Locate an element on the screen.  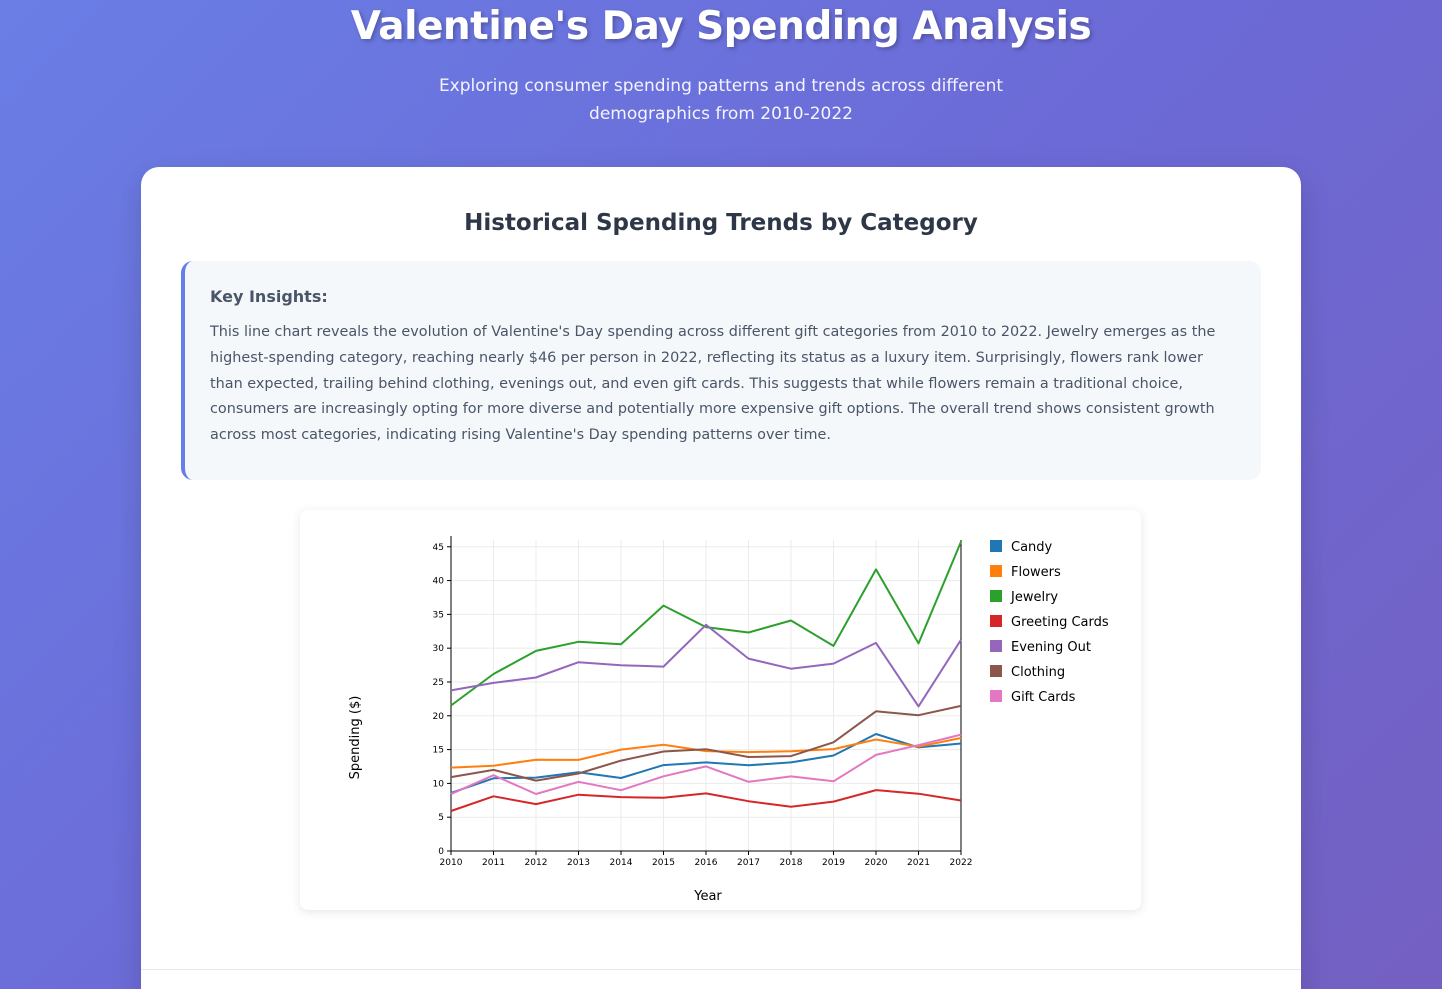
y-tick-label: 40 is located at coordinates (439, 582).